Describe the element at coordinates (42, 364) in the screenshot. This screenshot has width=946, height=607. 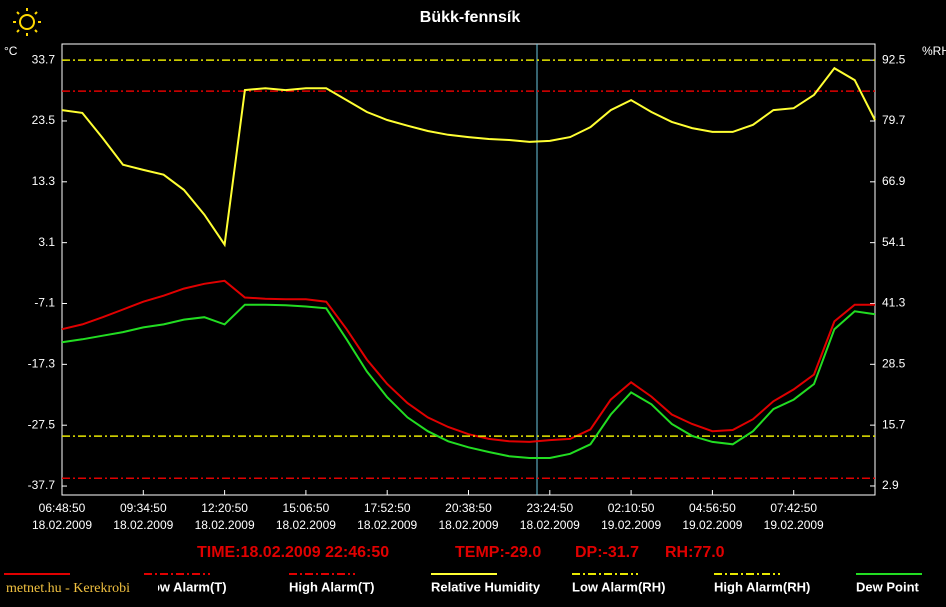
I see `y-tick-label: -17.3` at that location.